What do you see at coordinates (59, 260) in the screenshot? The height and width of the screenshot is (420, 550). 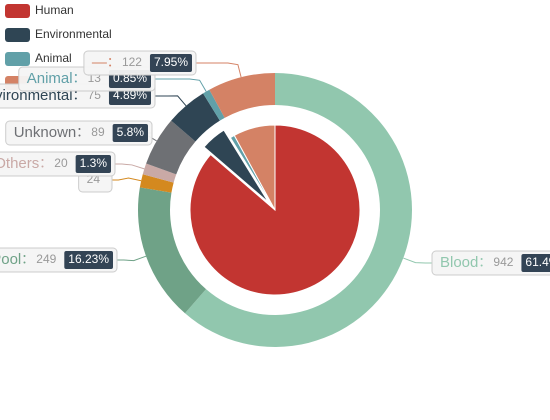 I see `data-label: Pool：249 16.23%` at bounding box center [59, 260].